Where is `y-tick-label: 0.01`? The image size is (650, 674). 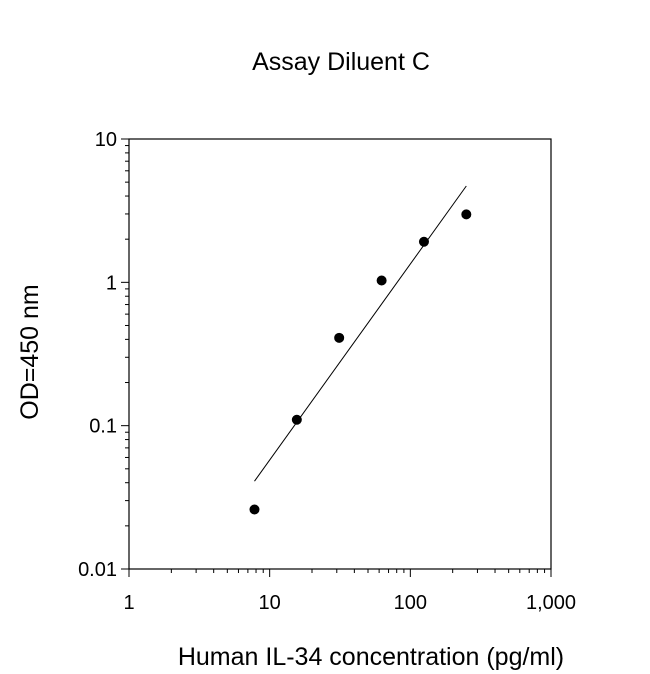 y-tick-label: 0.01 is located at coordinates (97, 570).